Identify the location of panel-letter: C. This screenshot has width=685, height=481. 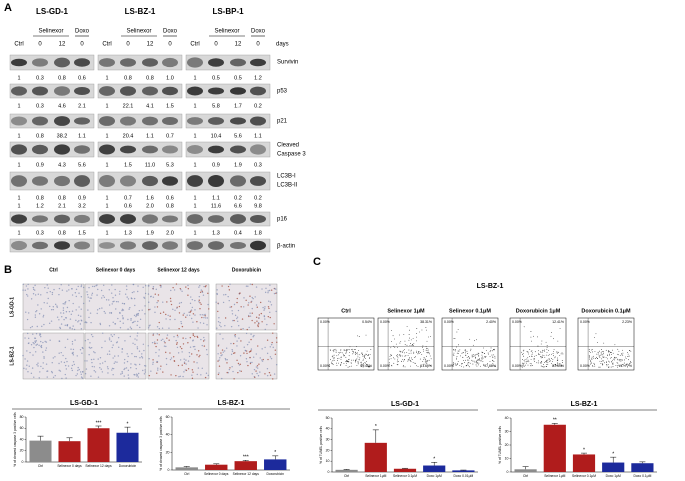
(317, 262).